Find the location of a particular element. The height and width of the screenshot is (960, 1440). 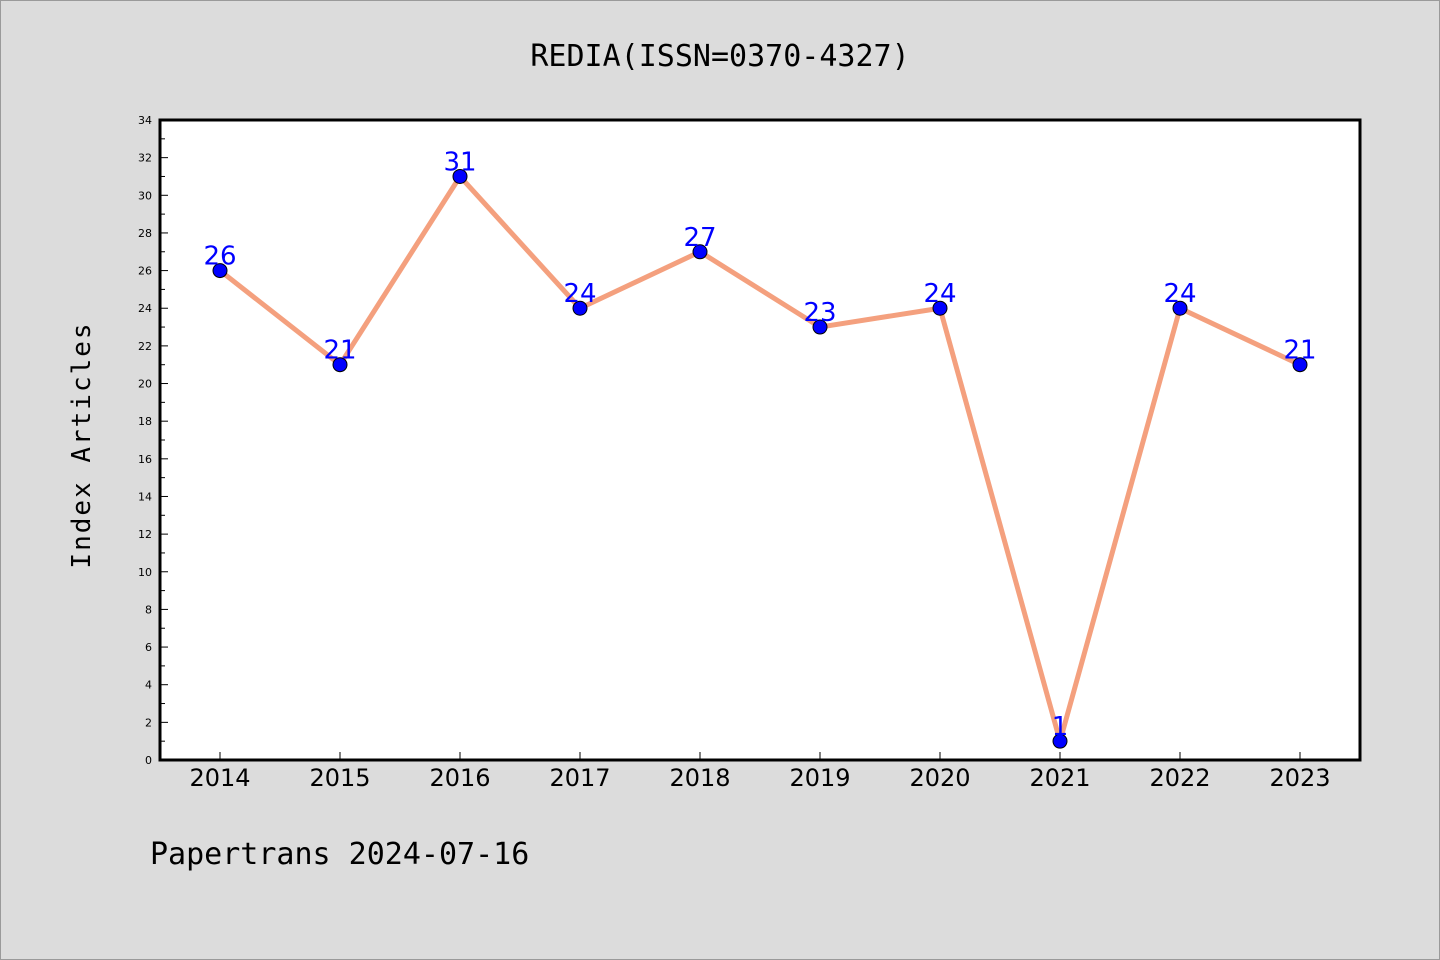

x-tick-label: 2022 is located at coordinates (1179, 778).